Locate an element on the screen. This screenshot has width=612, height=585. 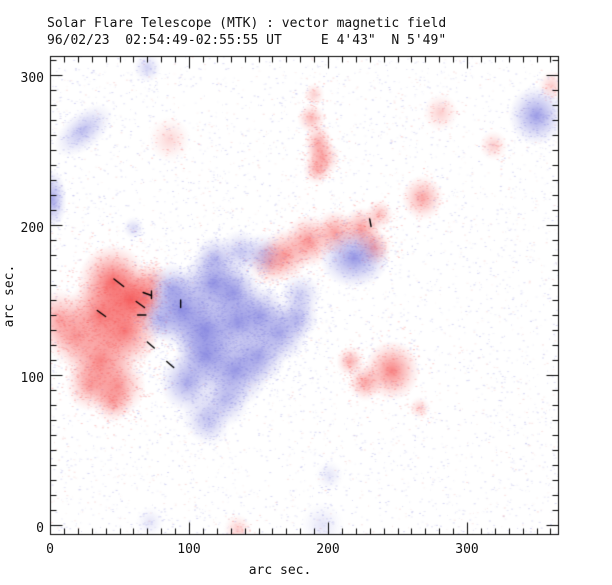
x-tick-label: 0 is located at coordinates (50, 549).